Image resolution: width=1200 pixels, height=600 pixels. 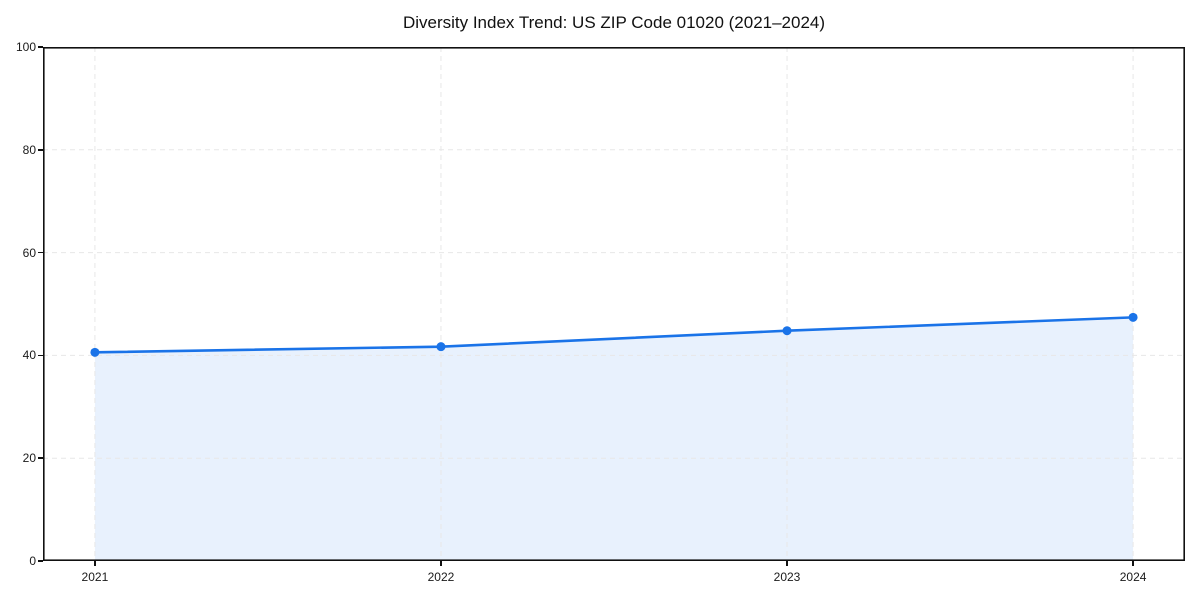 I want to click on trend-line, so click(x=614, y=335).